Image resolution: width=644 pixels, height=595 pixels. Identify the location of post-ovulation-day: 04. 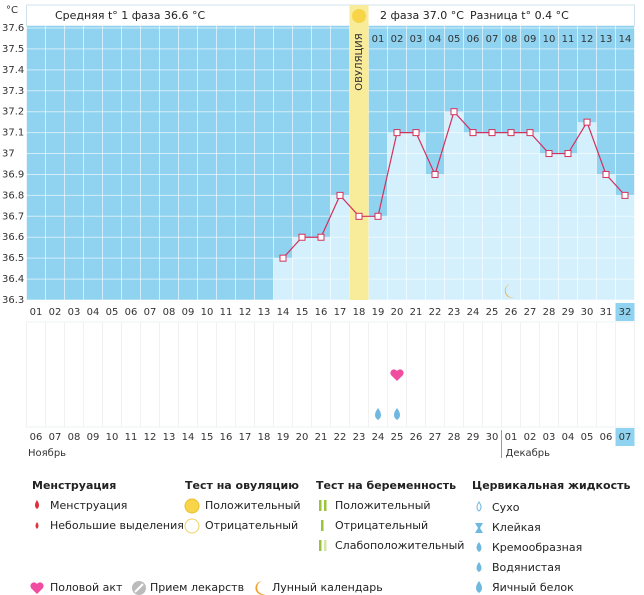
(435, 39).